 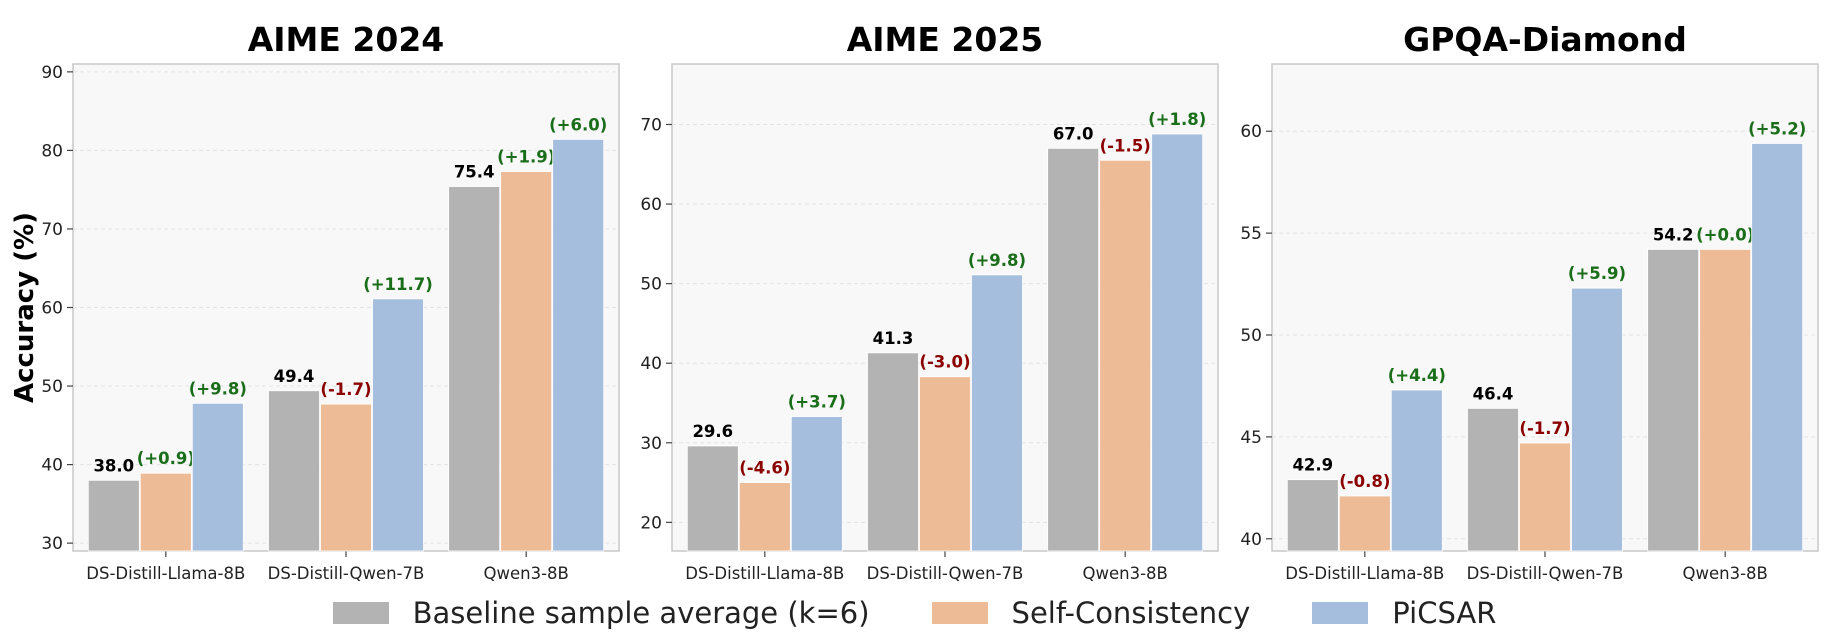 What do you see at coordinates (1597, 273) in the screenshot?
I see `panel-3-data-label-picsar: (+5.9)` at bounding box center [1597, 273].